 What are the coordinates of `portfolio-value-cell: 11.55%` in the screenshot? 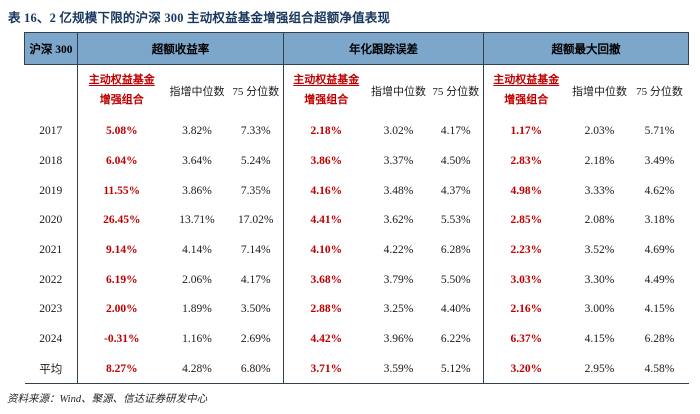 It's located at (121, 190).